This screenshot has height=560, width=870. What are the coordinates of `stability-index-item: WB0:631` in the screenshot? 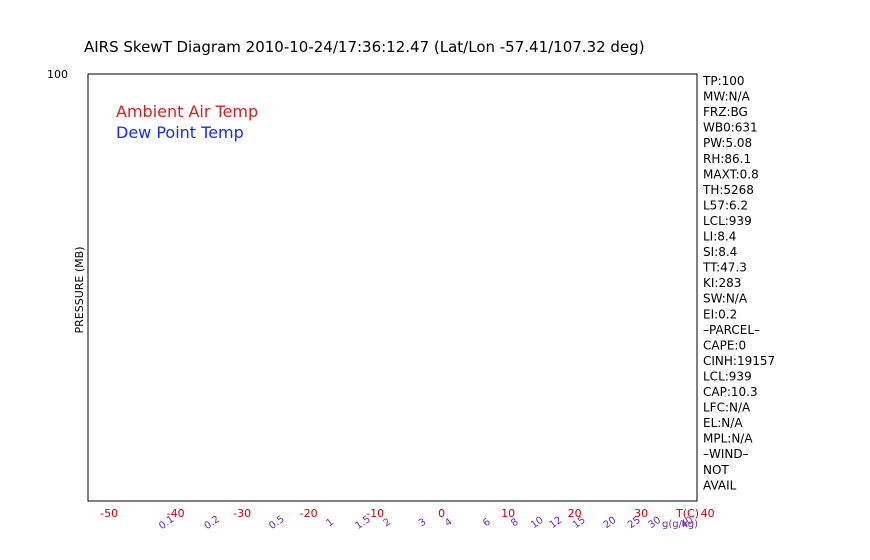 It's located at (730, 128).